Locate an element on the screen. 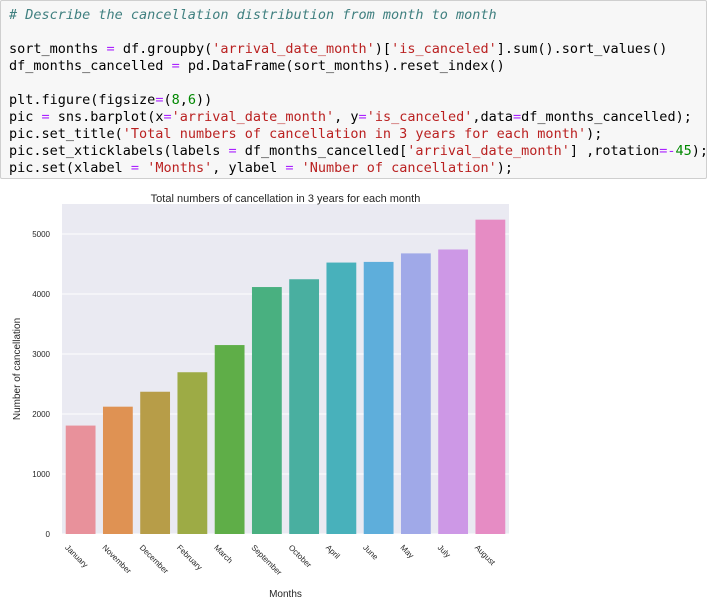  bar-march is located at coordinates (229, 439).